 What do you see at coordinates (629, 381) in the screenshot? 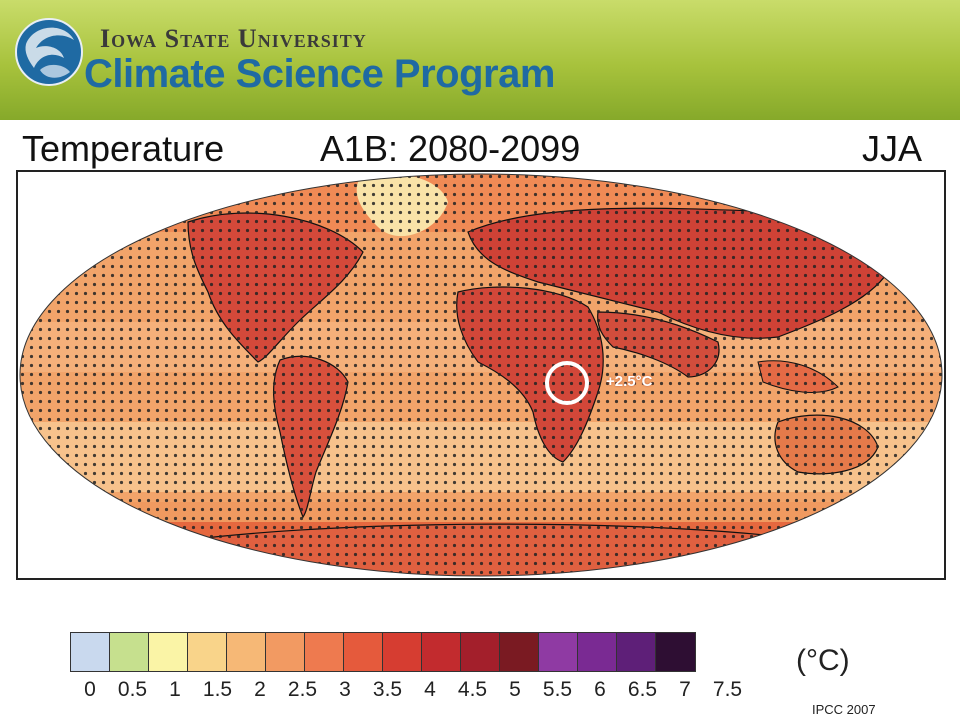
I see `temperature-annotation: +2.5°C` at bounding box center [629, 381].